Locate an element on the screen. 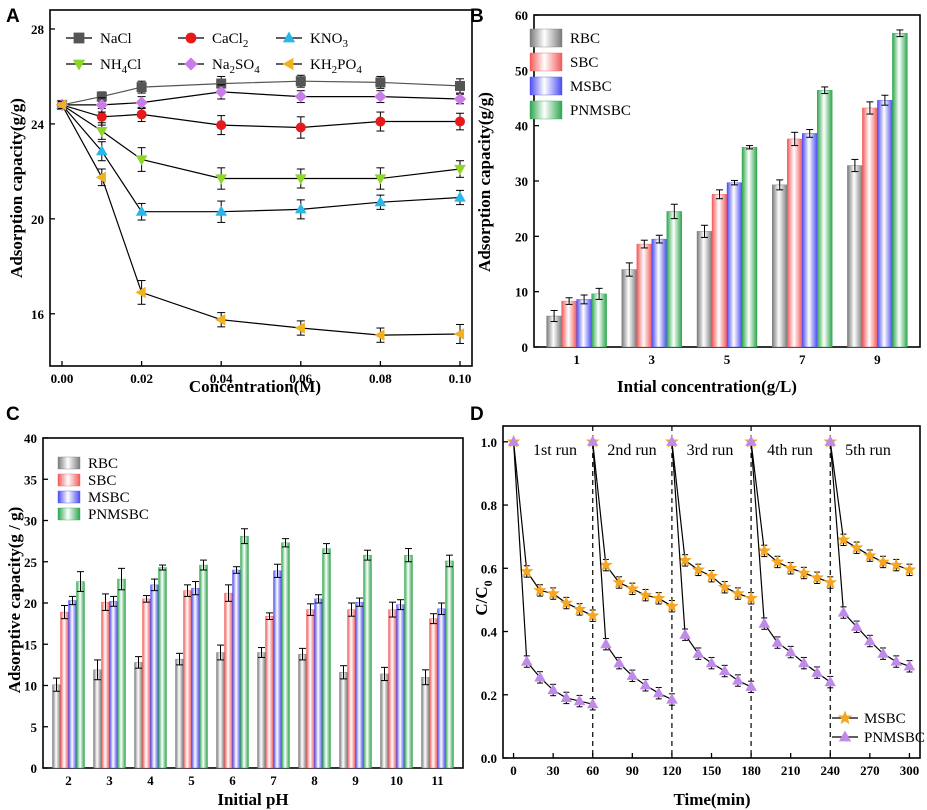 The image size is (927, 810). panel-a-legend-marker-KH2PO4 is located at coordinates (288, 64).